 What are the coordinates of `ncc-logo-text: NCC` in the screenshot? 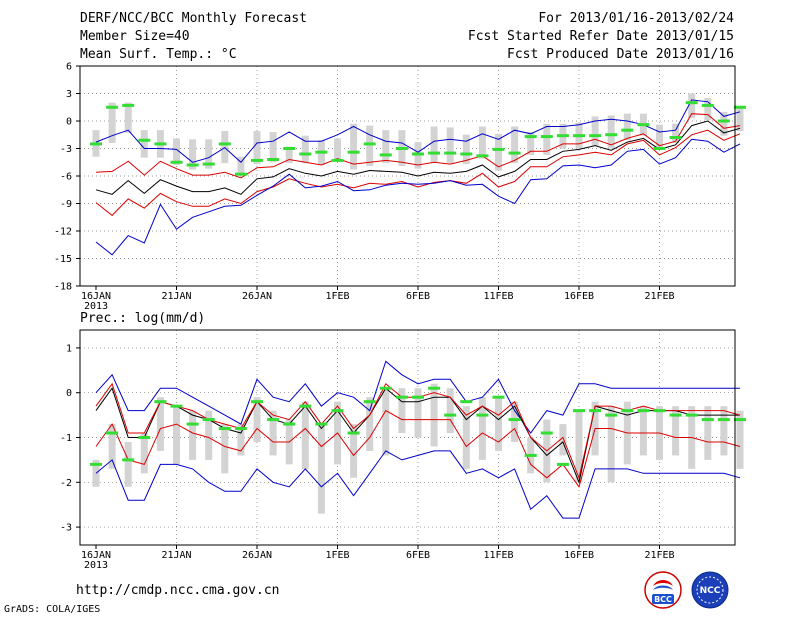 It's located at (710, 591).